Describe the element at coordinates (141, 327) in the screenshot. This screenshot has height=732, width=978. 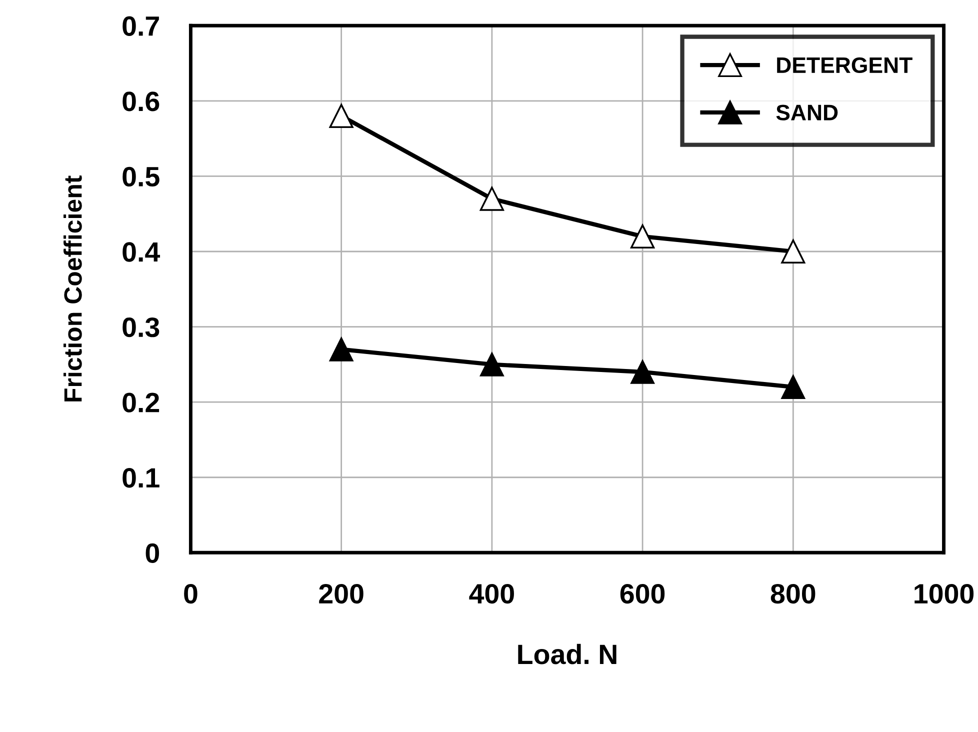
I see `y-tick-label: 0.3` at that location.